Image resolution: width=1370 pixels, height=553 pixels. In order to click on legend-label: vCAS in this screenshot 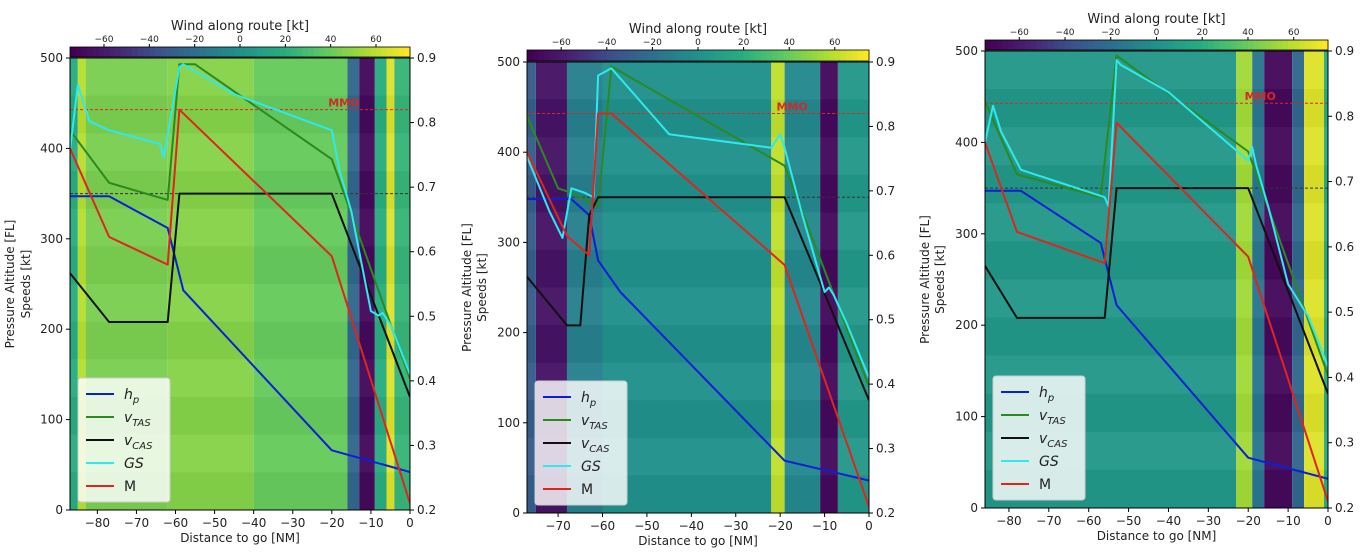, I will do `click(595, 445)`.